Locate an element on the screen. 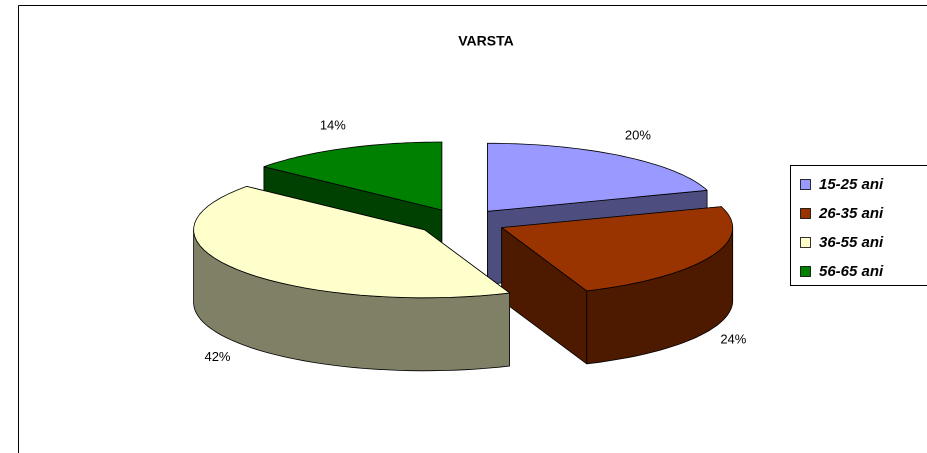 Image resolution: width=927 pixels, height=453 pixels. legend-label: 15-25 ani is located at coordinates (851, 184).